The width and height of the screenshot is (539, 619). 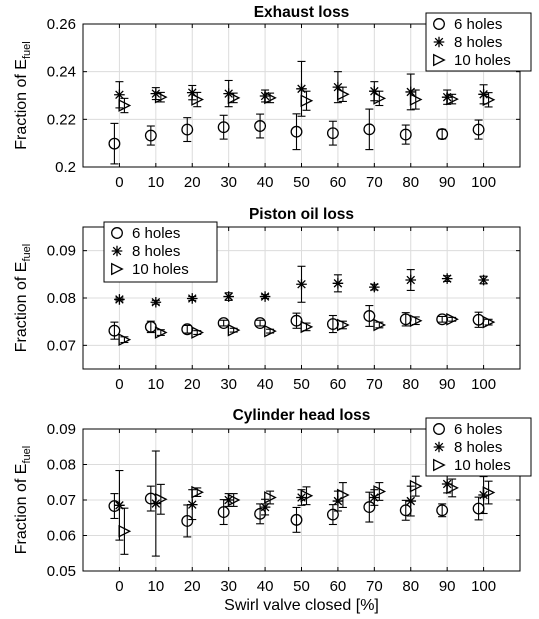 What do you see at coordinates (61, 119) in the screenshot?
I see `y-tick-label: 0.22` at bounding box center [61, 119].